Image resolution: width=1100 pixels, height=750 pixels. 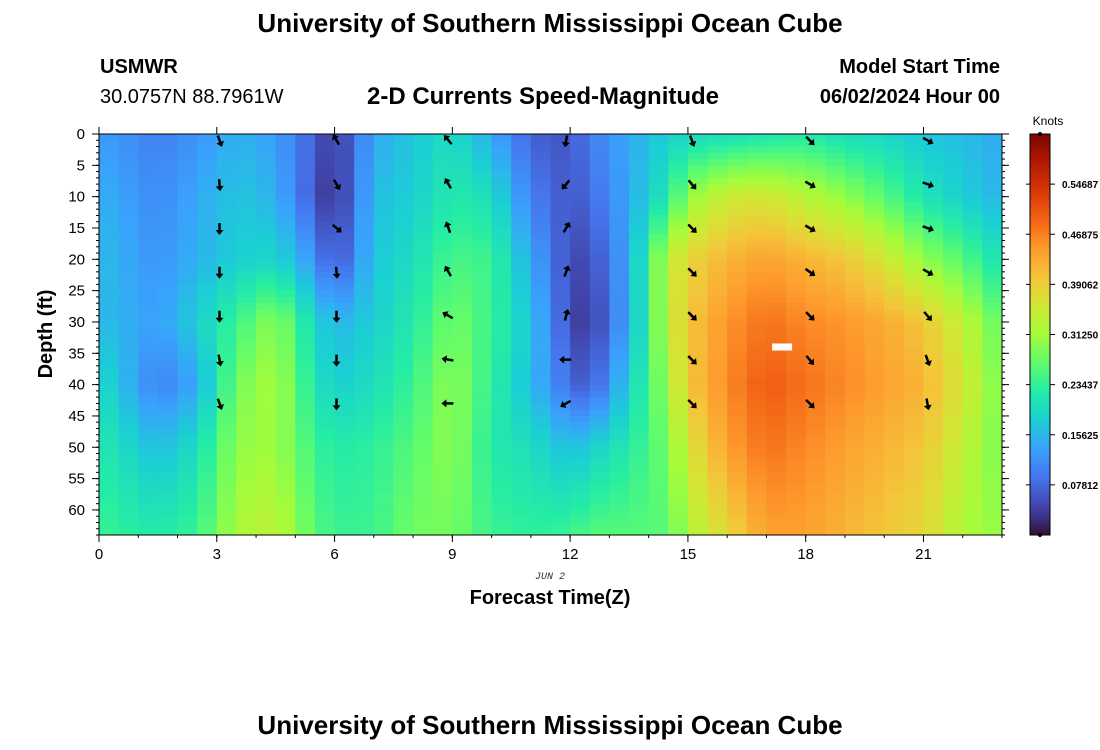 I want to click on arrow-head, so click(x=811, y=317).